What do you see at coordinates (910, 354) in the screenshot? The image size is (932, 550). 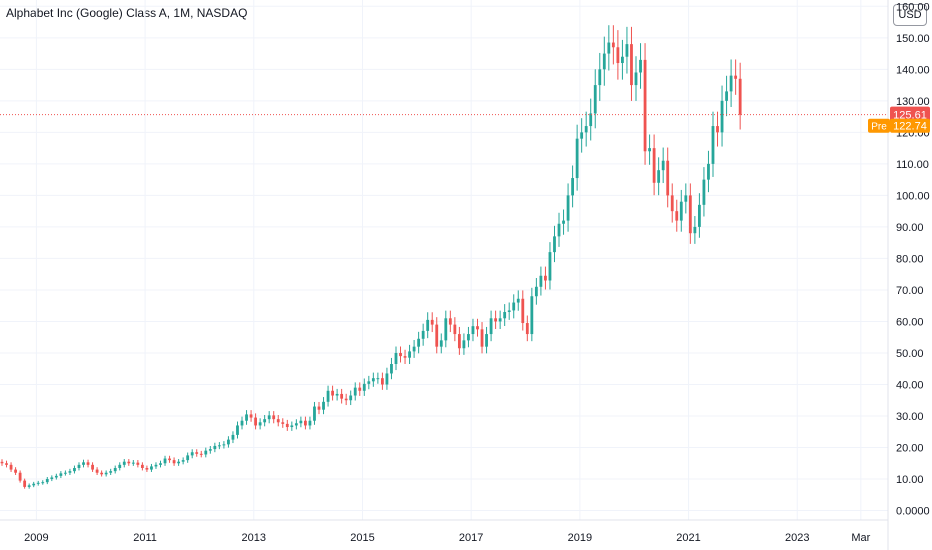 I see `y-tick-label: 50.00` at bounding box center [910, 354].